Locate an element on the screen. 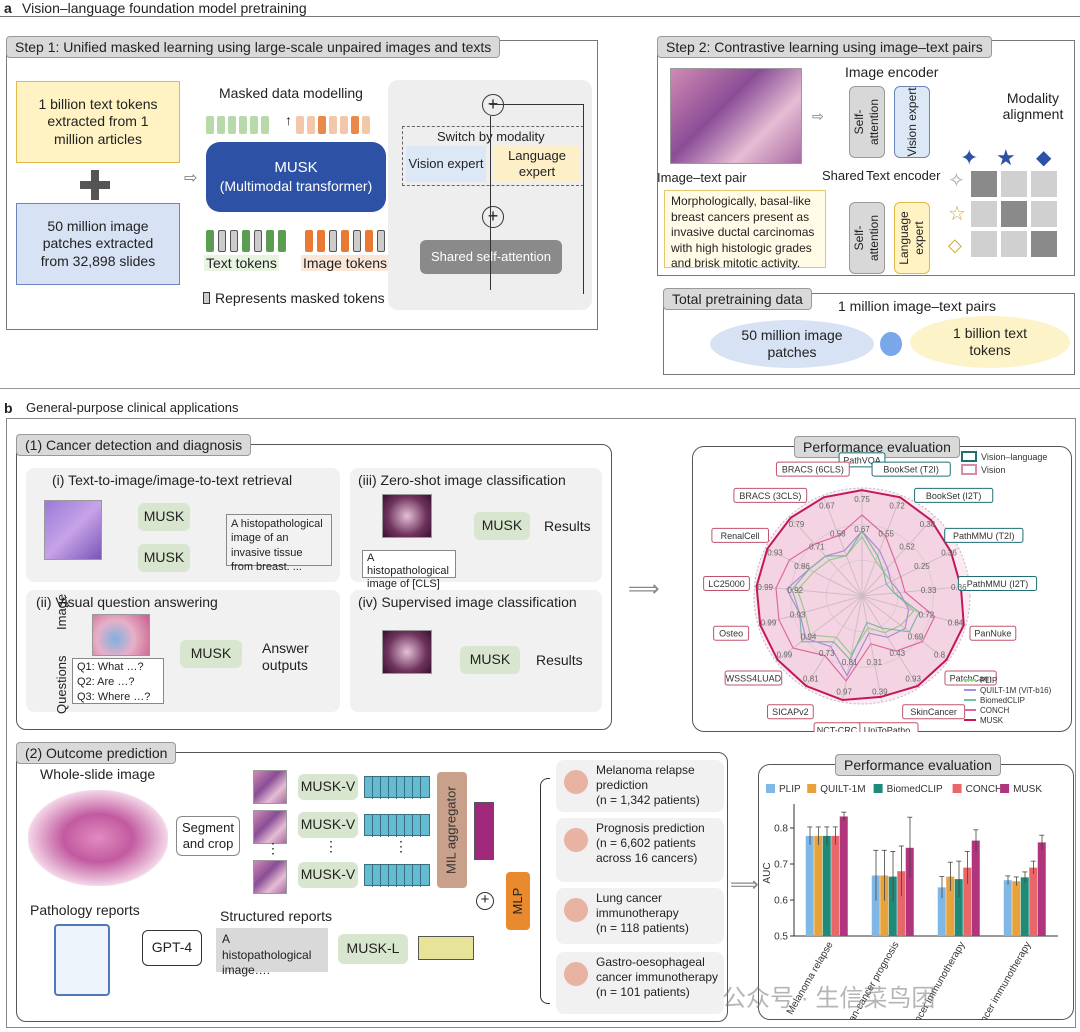  star-icon: ☆ is located at coordinates (957, 214).